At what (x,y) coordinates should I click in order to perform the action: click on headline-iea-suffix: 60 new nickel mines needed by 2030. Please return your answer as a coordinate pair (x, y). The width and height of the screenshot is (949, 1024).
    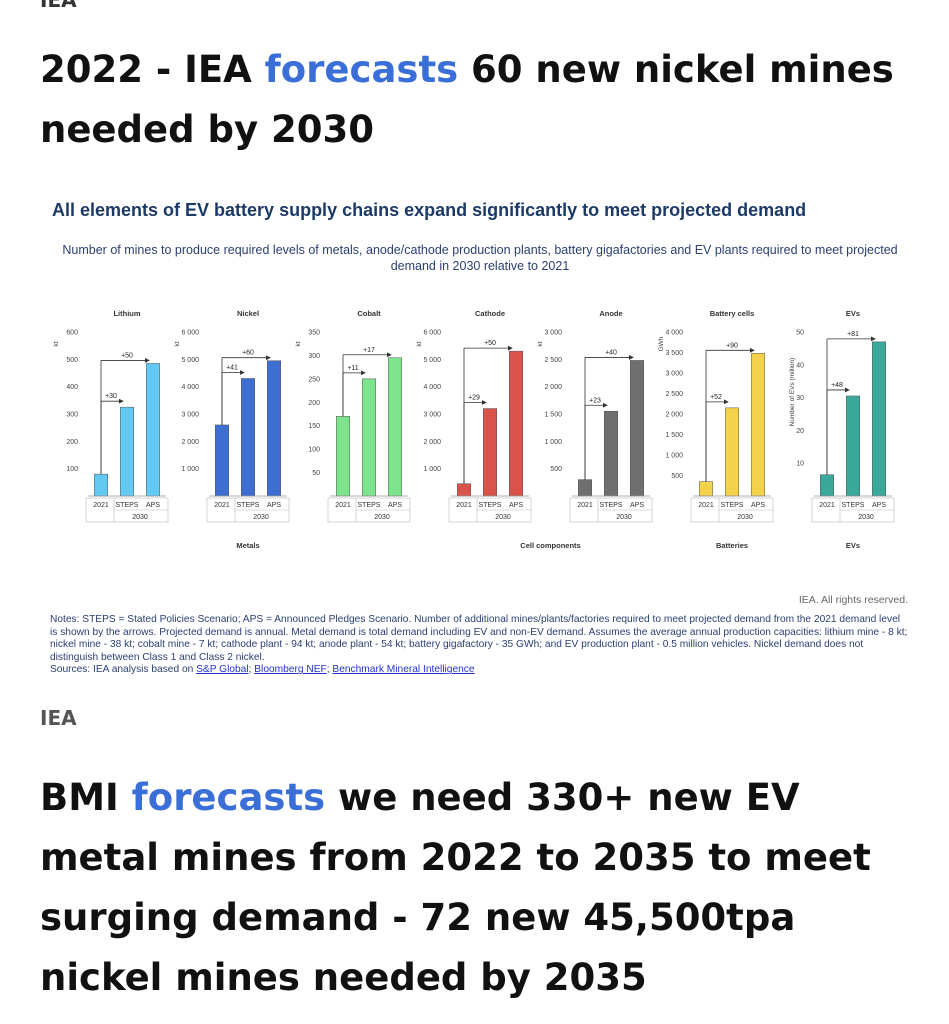
    Looking at the image, I should click on (467, 99).